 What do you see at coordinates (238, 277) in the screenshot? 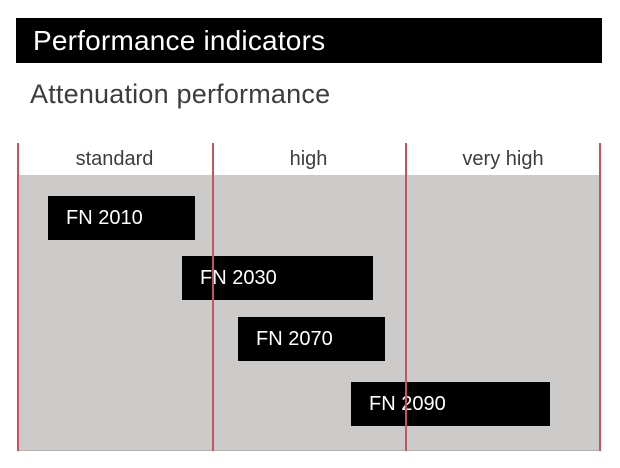
I see `bar-label: FN 2030` at bounding box center [238, 277].